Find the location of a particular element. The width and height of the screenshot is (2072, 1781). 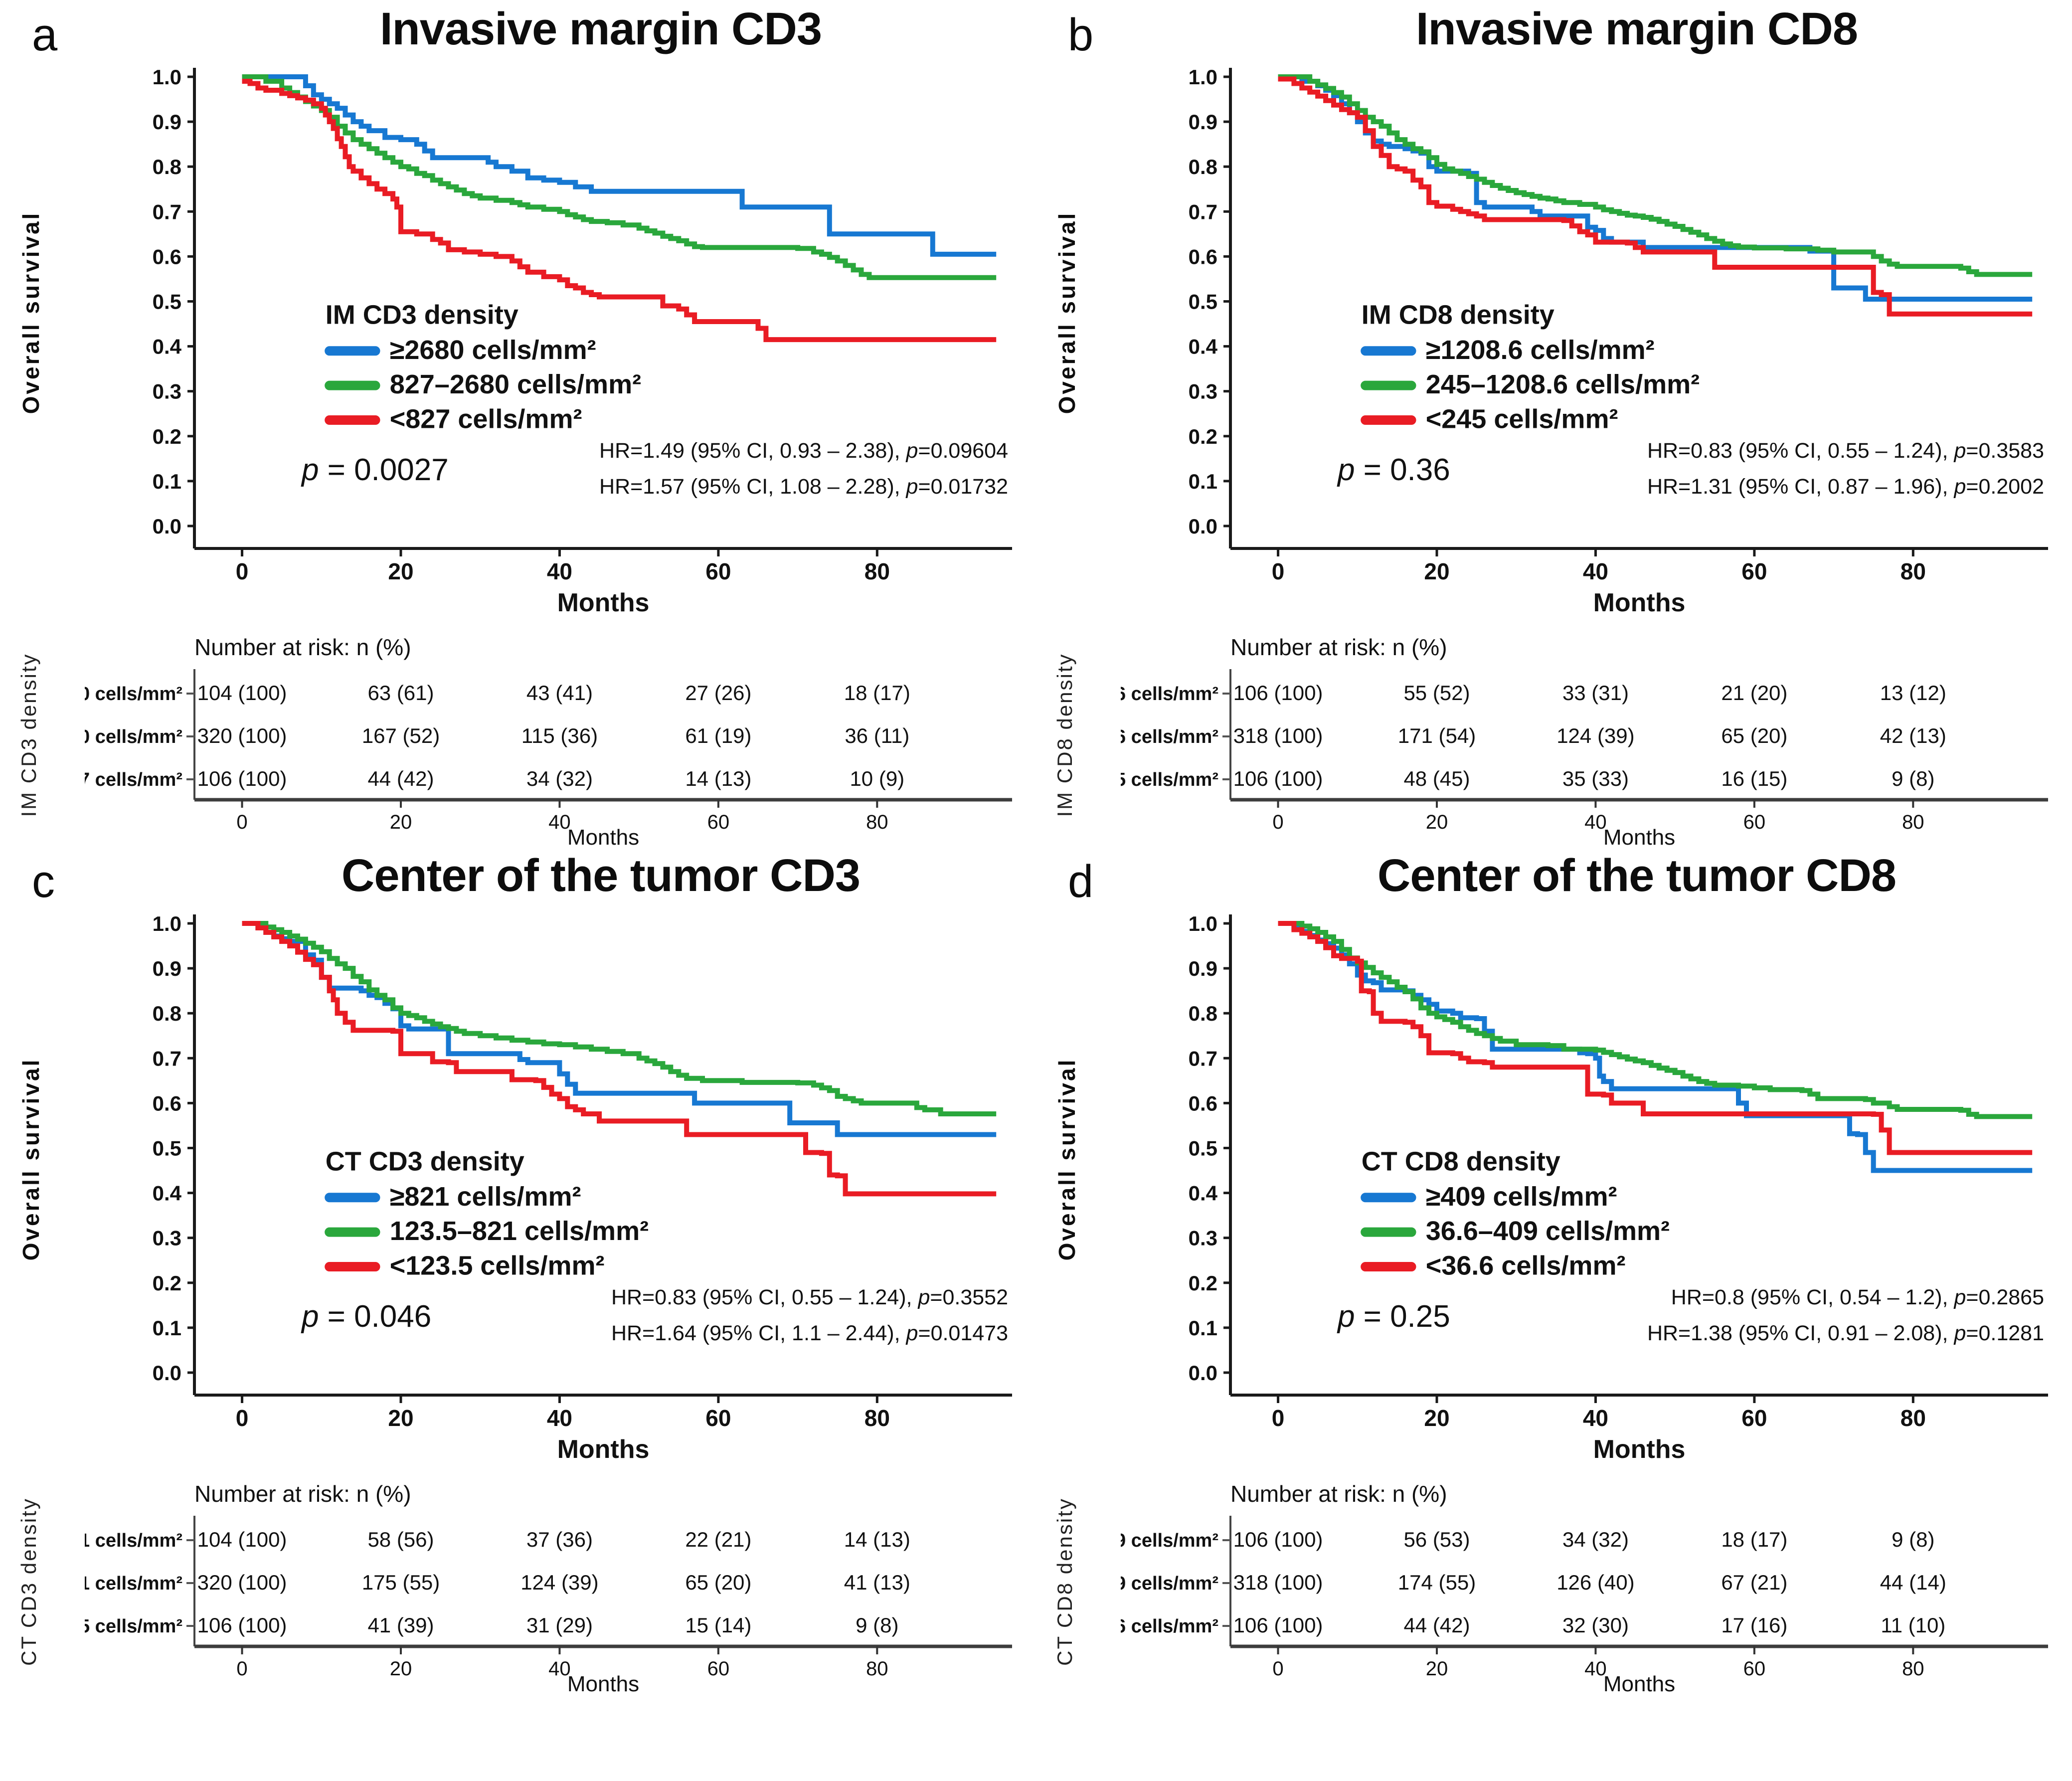

hazard-ratio-line: HR=1.31 (95% CI, 0.87 – 1.96), p=0.2002 is located at coordinates (1845, 487).